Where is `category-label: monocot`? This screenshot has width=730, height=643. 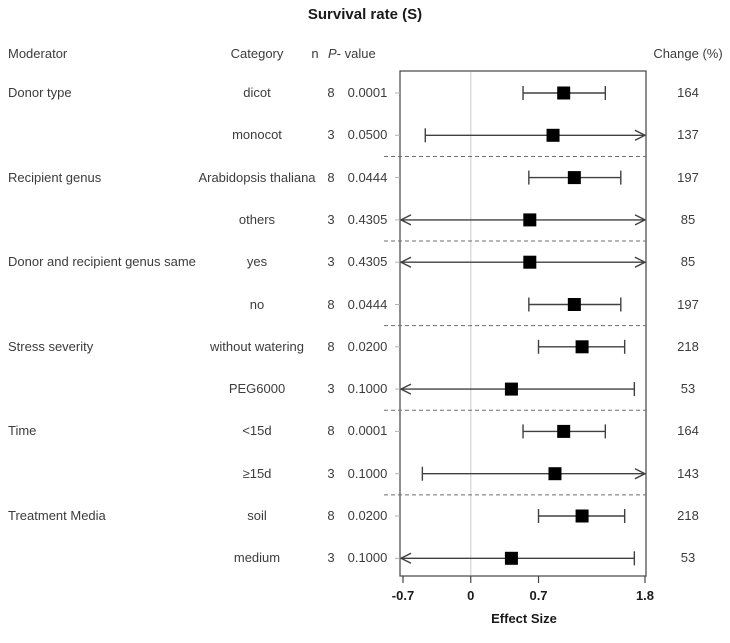
category-label: monocot is located at coordinates (257, 135).